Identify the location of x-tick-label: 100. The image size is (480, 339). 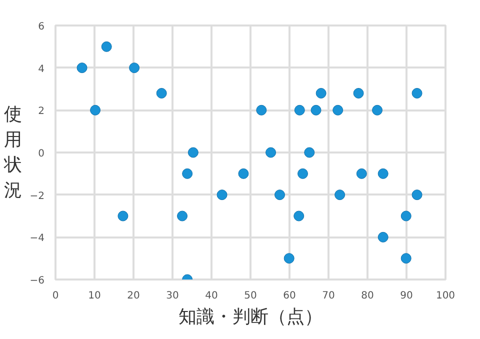
(446, 296).